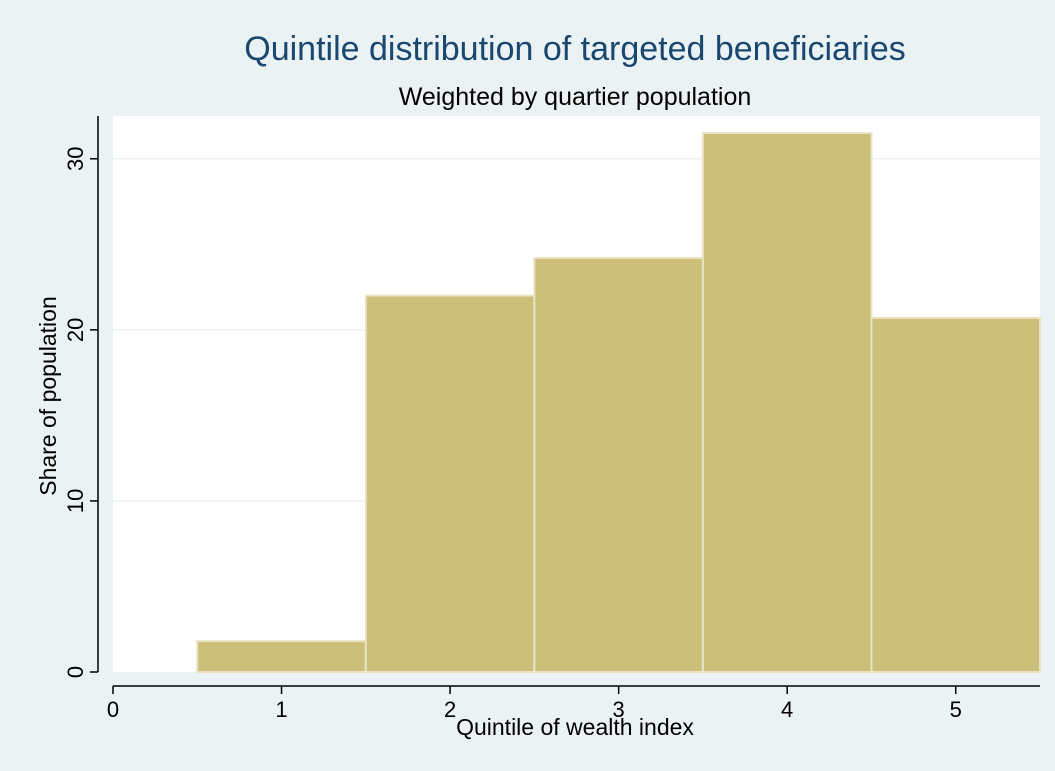  Describe the element at coordinates (113, 709) in the screenshot. I see `x-tick-label: 0` at that location.